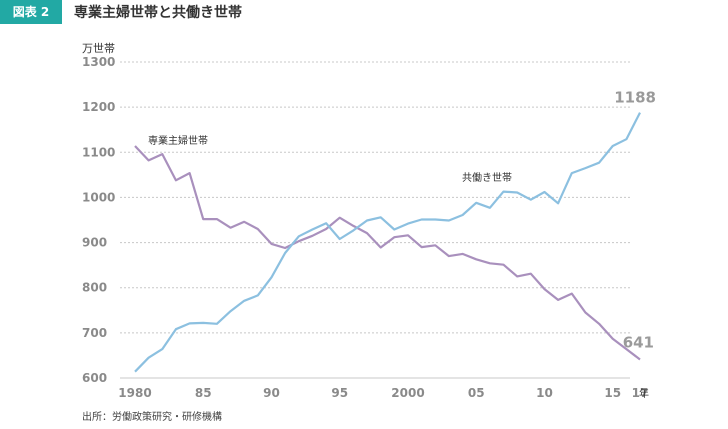 The height and width of the screenshot is (429, 728). Describe the element at coordinates (158, 13) in the screenshot. I see `chart-title: 専業主婦世帯と共働き世帯` at that location.